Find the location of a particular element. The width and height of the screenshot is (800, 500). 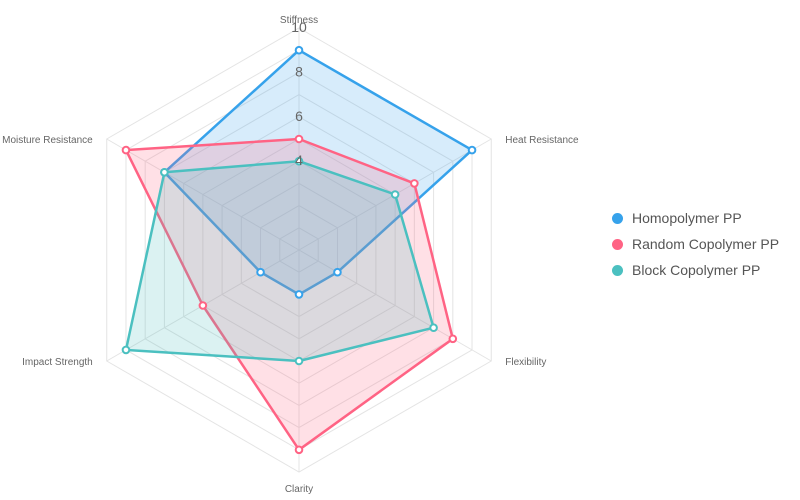

legend-marker-random-copolymer is located at coordinates (617, 244).